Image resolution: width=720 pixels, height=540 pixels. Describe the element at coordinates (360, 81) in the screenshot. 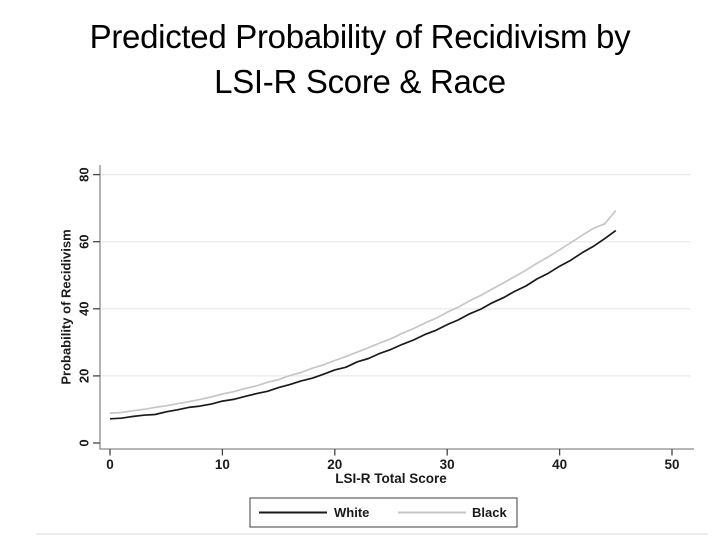

I see `slide-title-line2: LSI-R Score & Race` at that location.